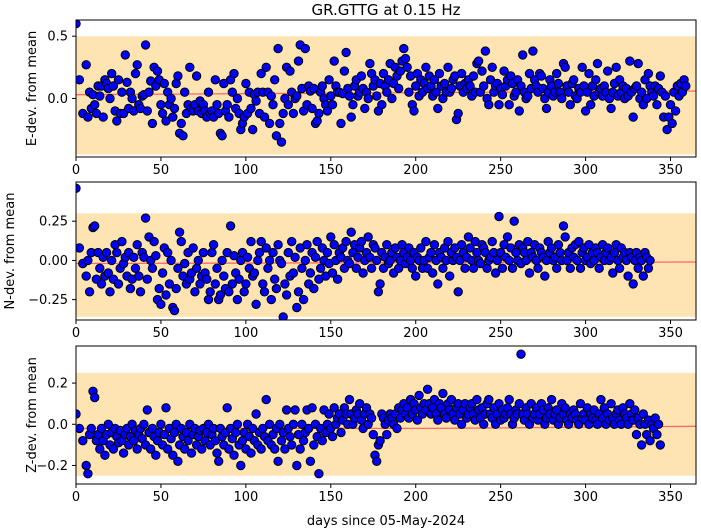  What do you see at coordinates (330, 497) in the screenshot?
I see `x-tick-label: 150` at bounding box center [330, 497].